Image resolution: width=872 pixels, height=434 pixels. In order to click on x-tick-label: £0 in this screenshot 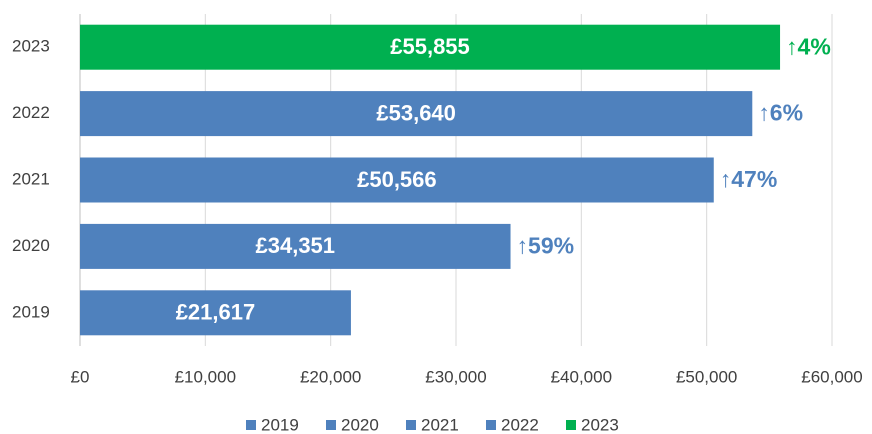, I will do `click(80, 376)`.